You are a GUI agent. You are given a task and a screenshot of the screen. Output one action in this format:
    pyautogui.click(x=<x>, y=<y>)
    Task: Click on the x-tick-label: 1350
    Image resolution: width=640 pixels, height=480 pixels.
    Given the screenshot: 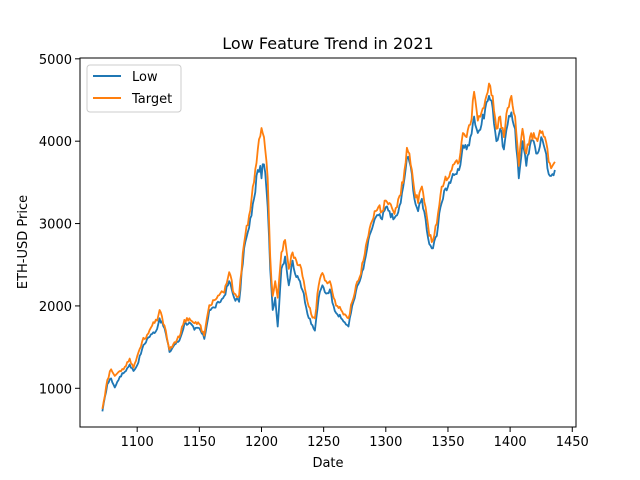 What is the action you would take?
    pyautogui.click(x=447, y=442)
    